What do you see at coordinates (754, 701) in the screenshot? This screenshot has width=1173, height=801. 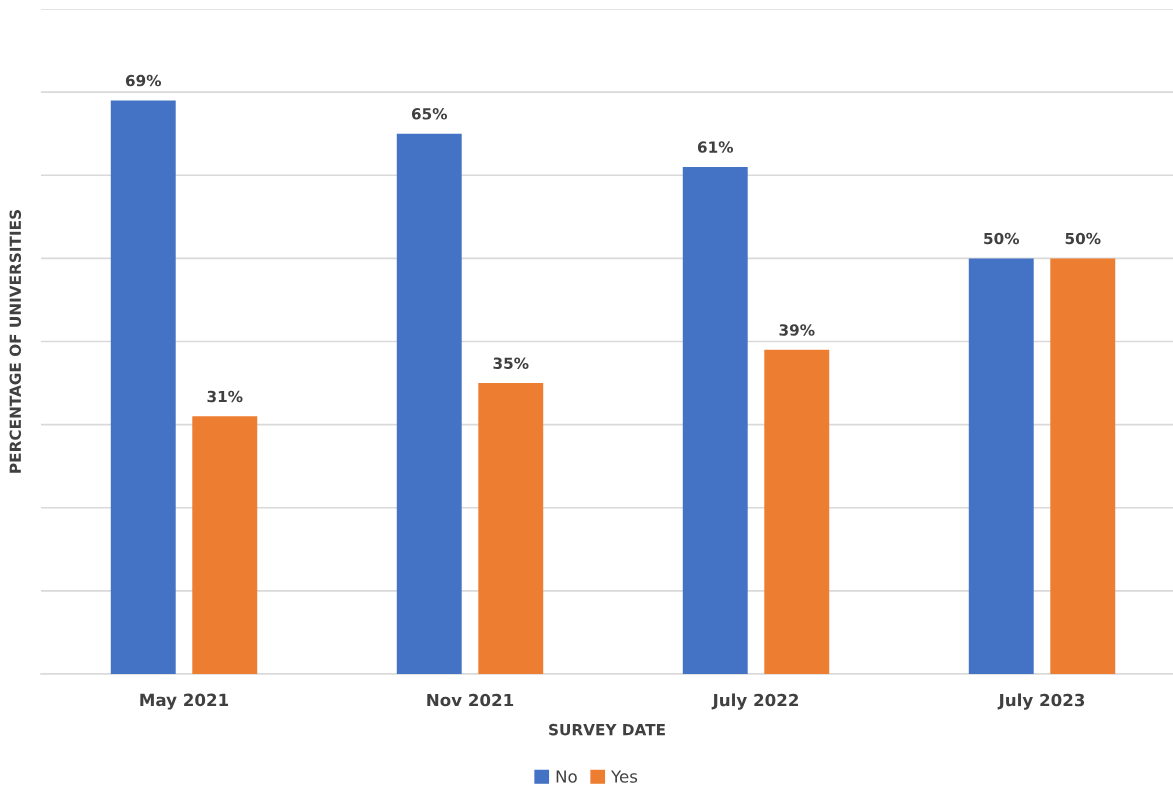 I see `x-tick-label: July 2022` at bounding box center [754, 701].